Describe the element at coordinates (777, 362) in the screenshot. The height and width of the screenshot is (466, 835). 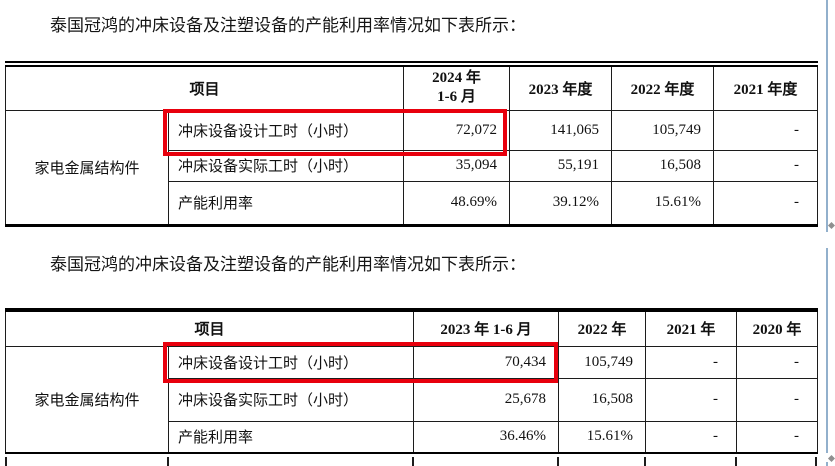
I see `design-hours-2020: -` at that location.